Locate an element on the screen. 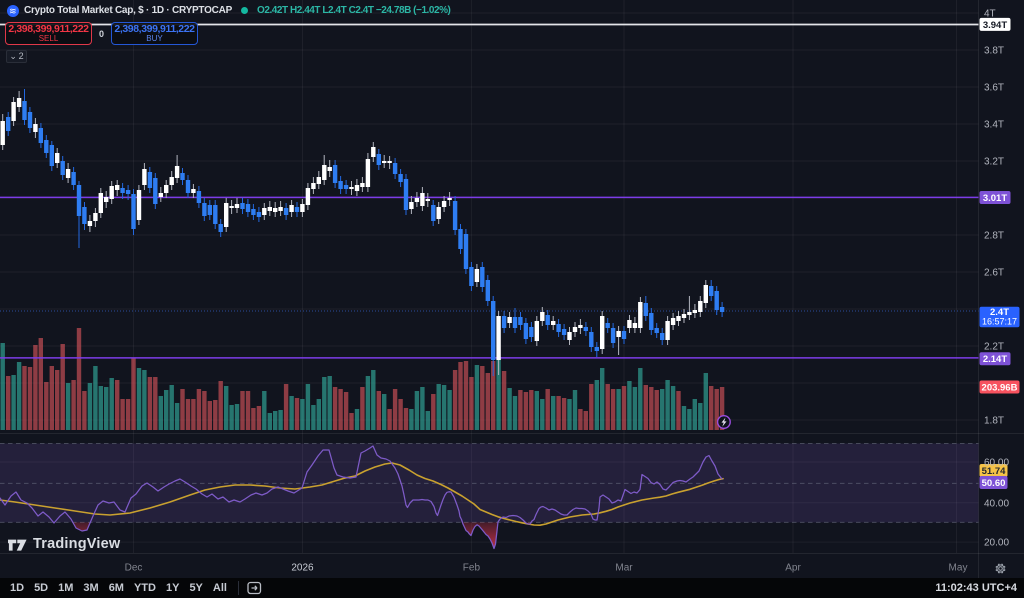 The image size is (1024, 598). svg-text: 2.14T is located at coordinates (995, 359).